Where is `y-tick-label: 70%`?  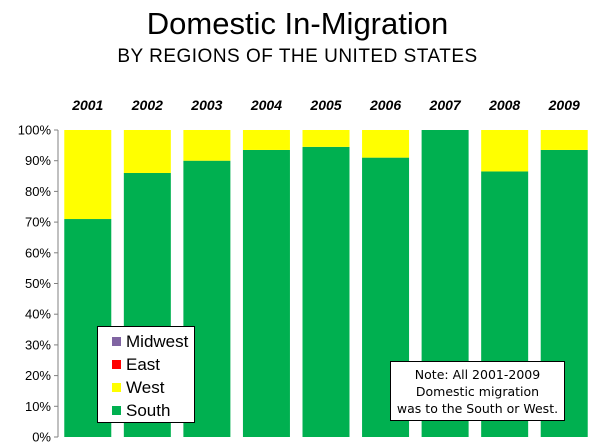 y-tick-label: 70% is located at coordinates (38, 222).